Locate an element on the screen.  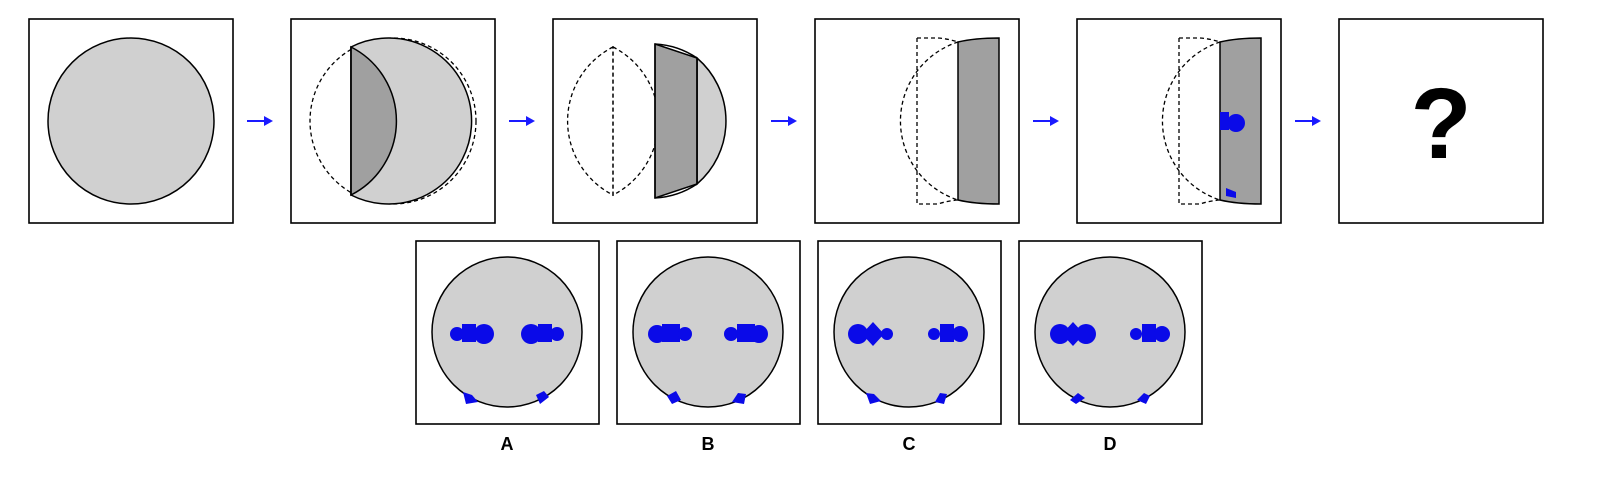
option-d-circle is located at coordinates (1110, 332).